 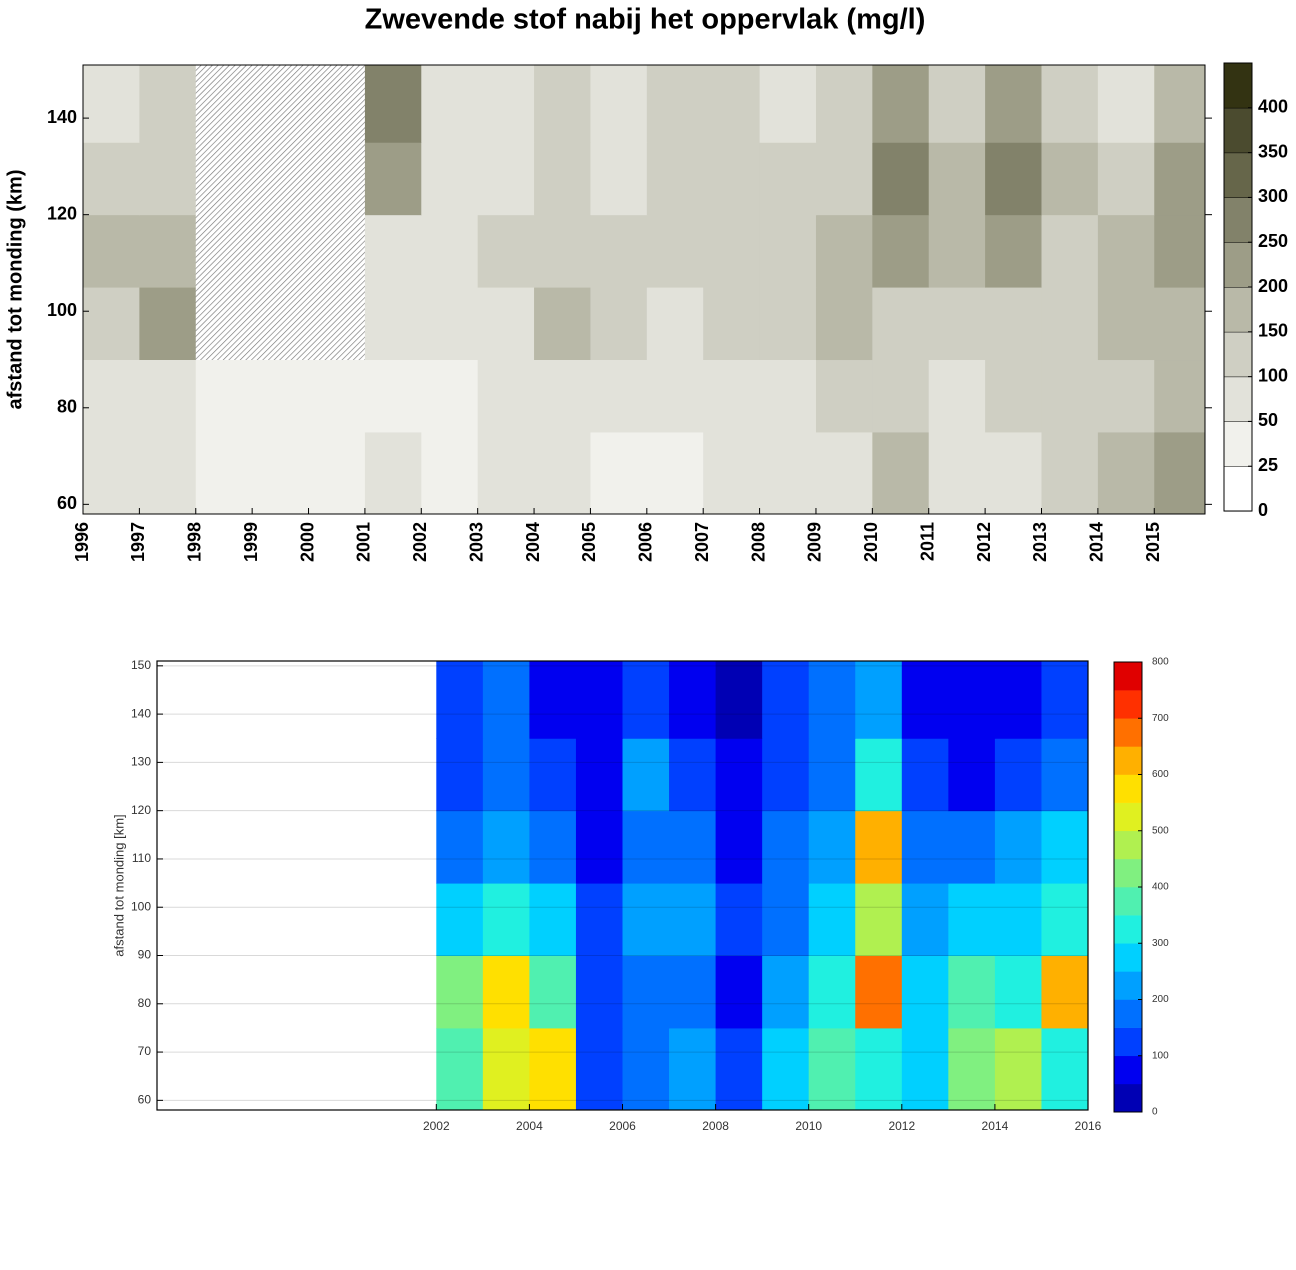 I want to click on x-tick-label: 2014, so click(x=995, y=1126).